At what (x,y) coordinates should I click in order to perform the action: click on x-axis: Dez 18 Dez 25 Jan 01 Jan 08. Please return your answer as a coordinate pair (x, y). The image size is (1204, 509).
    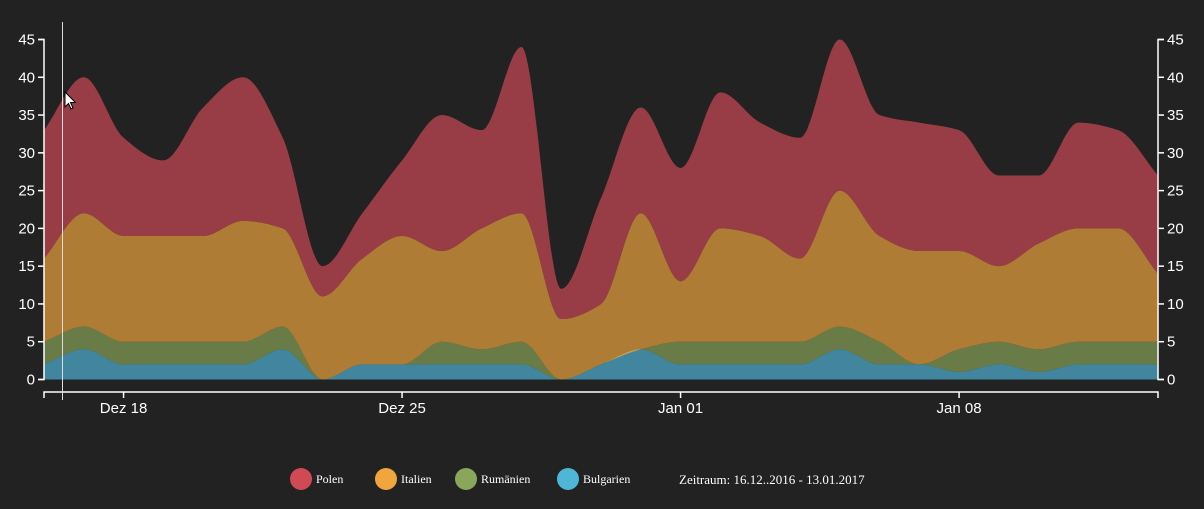
    Looking at the image, I should click on (601, 404).